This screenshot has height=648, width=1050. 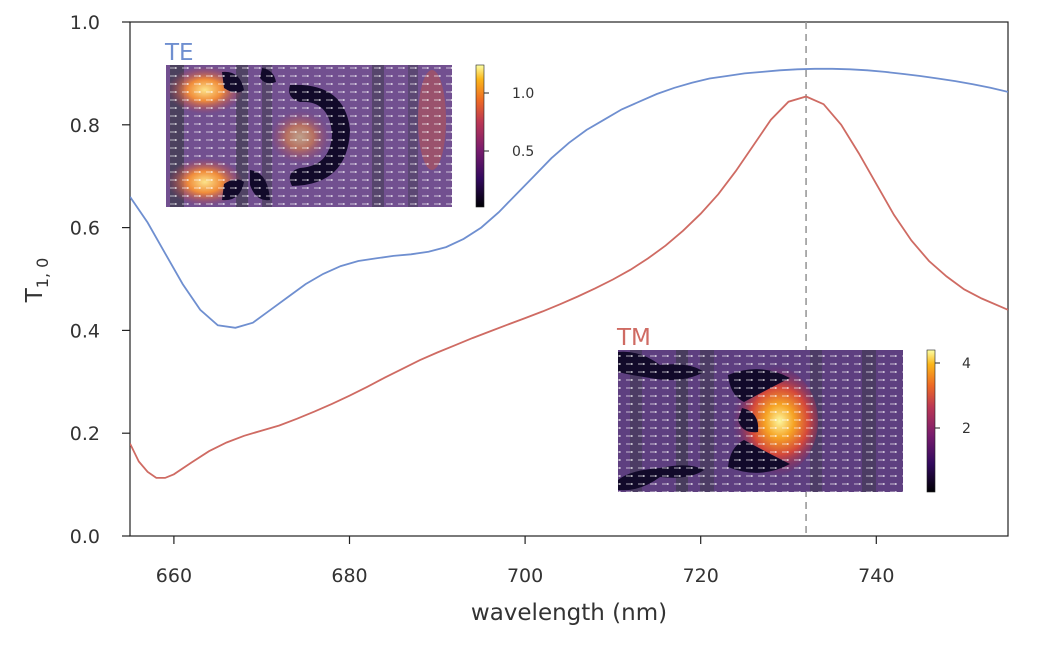 I want to click on y-tick-label: 0.0, so click(x=85, y=537).